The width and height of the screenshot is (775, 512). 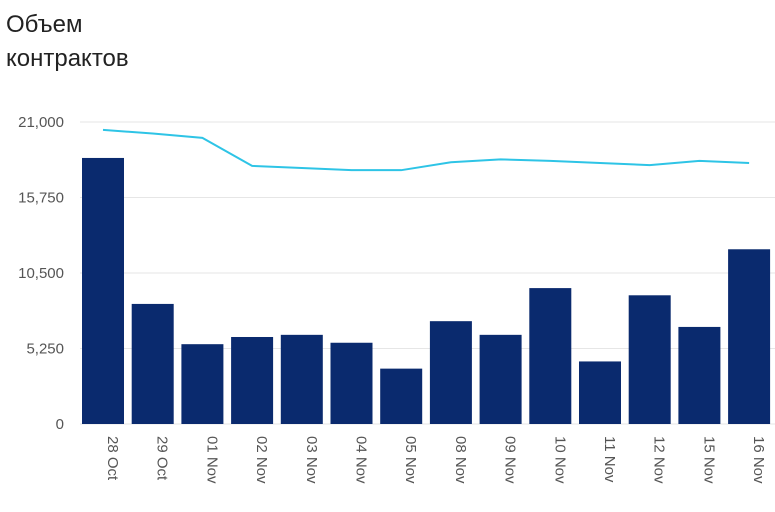 What do you see at coordinates (45, 349) in the screenshot?
I see `y-tick-label: 5,250` at bounding box center [45, 349].